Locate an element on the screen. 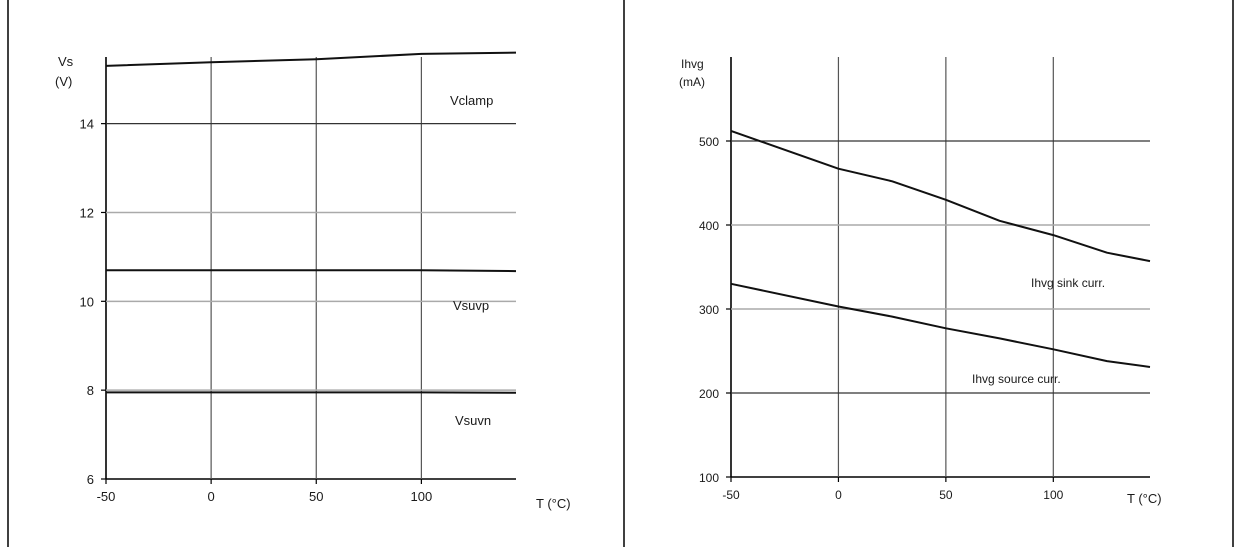  y-tick-label: 400 is located at coordinates (709, 226).